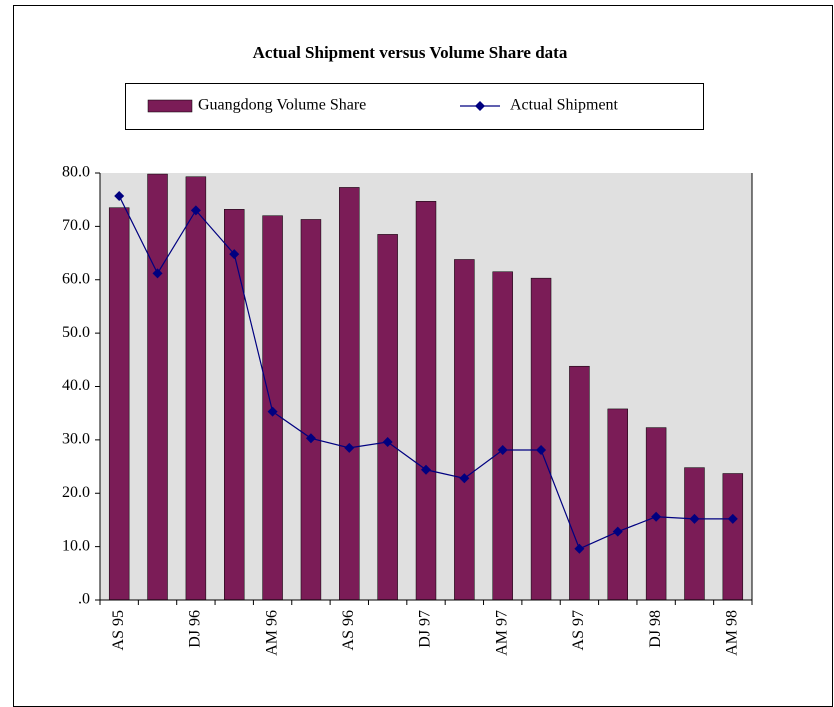 The image size is (834, 707). I want to click on x-tick-label: AS 95, so click(118, 630).